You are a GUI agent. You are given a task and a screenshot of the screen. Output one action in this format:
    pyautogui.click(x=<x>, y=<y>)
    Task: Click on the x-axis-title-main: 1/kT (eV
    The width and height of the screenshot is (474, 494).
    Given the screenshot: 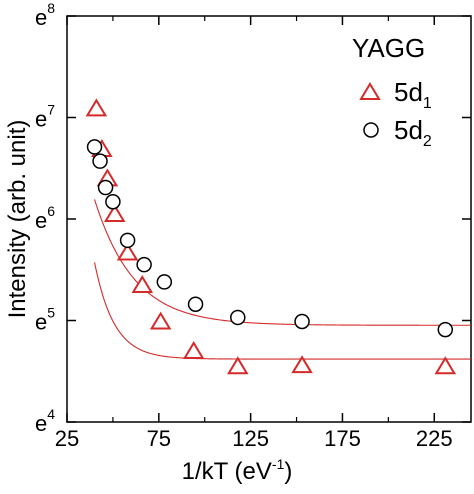 What is the action you would take?
    pyautogui.click(x=227, y=471)
    